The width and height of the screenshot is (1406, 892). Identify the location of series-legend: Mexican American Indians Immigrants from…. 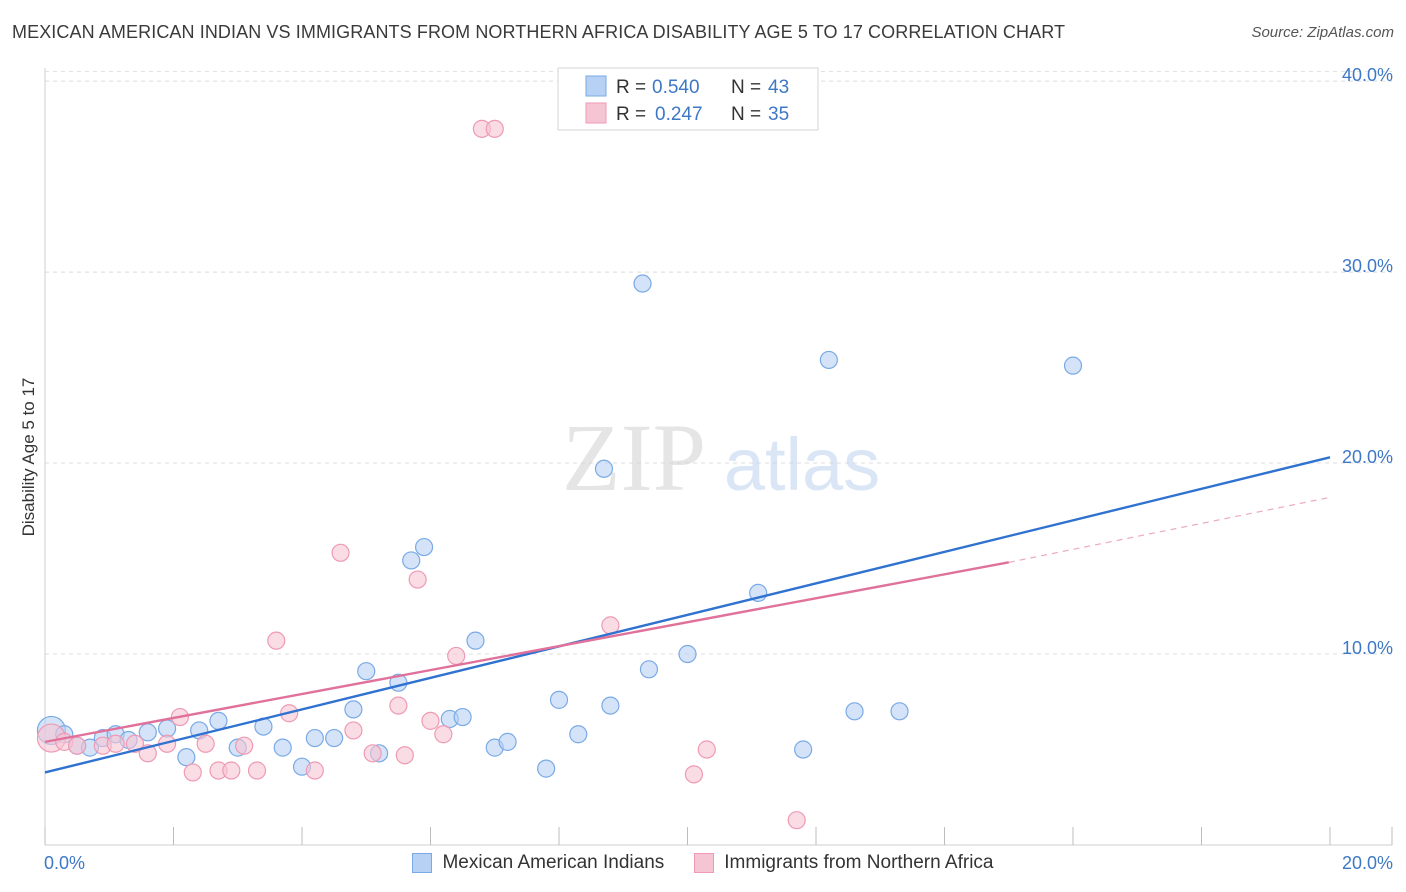
(703, 863).